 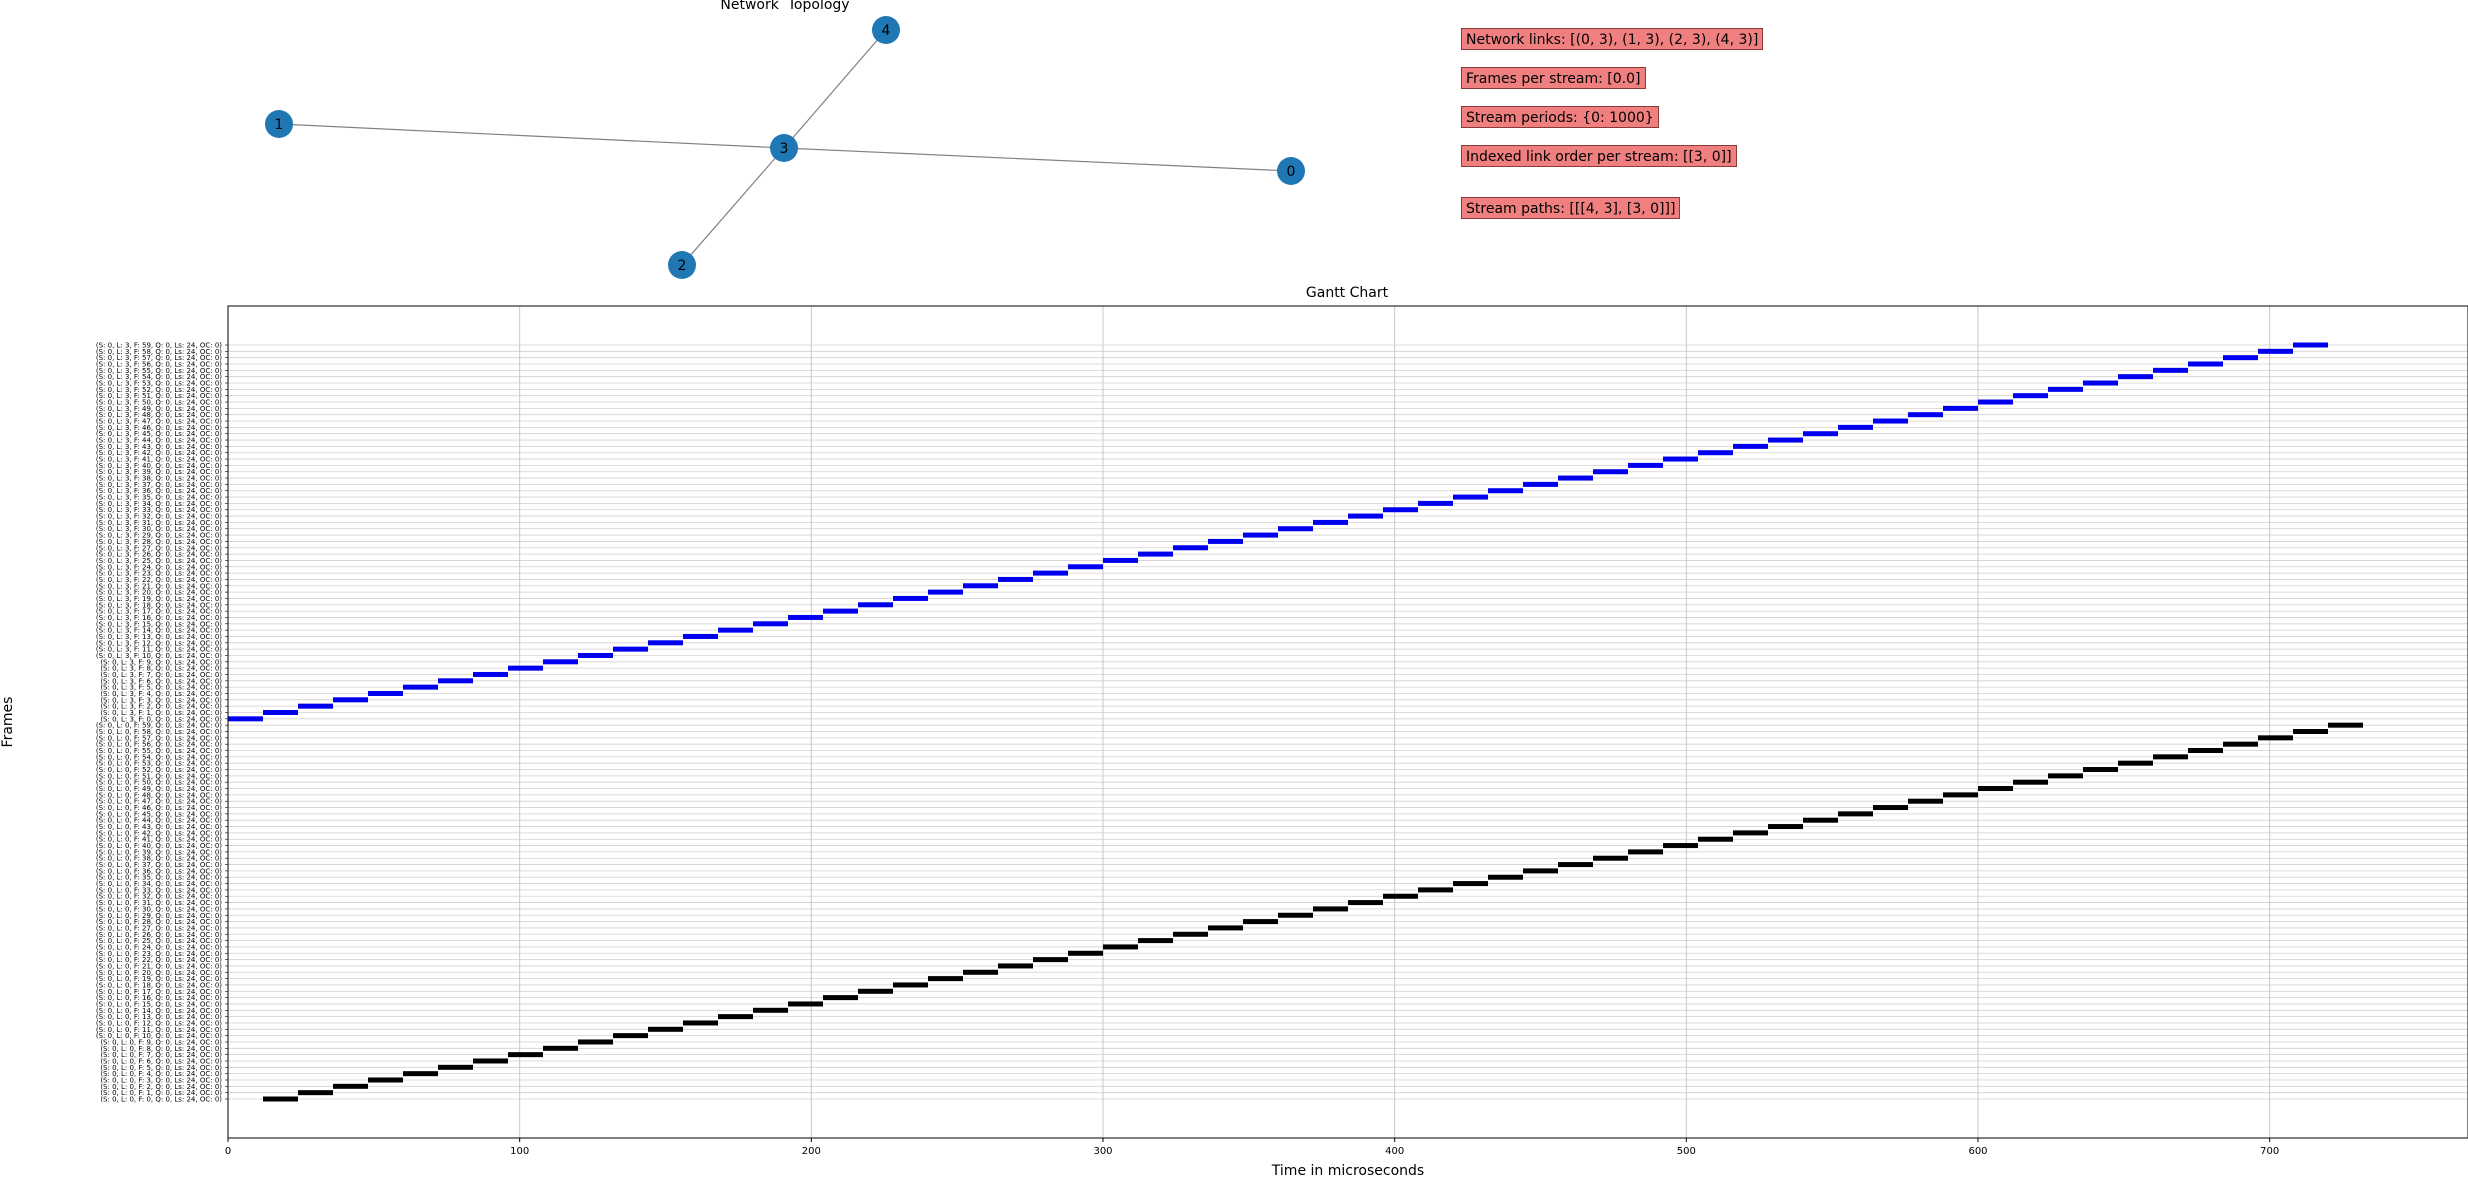 I want to click on frame-row-label: (S: 0, L: 0, F: 30, Q: 0, Ls: 24, OC: 0), so click(x=159, y=909).